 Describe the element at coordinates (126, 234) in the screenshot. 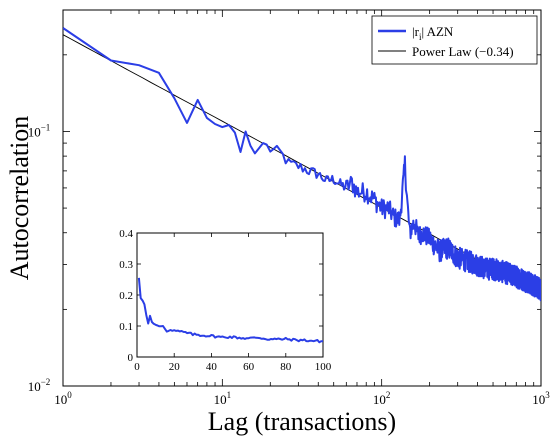

I see `inset-y-tick-label: 0.4` at that location.